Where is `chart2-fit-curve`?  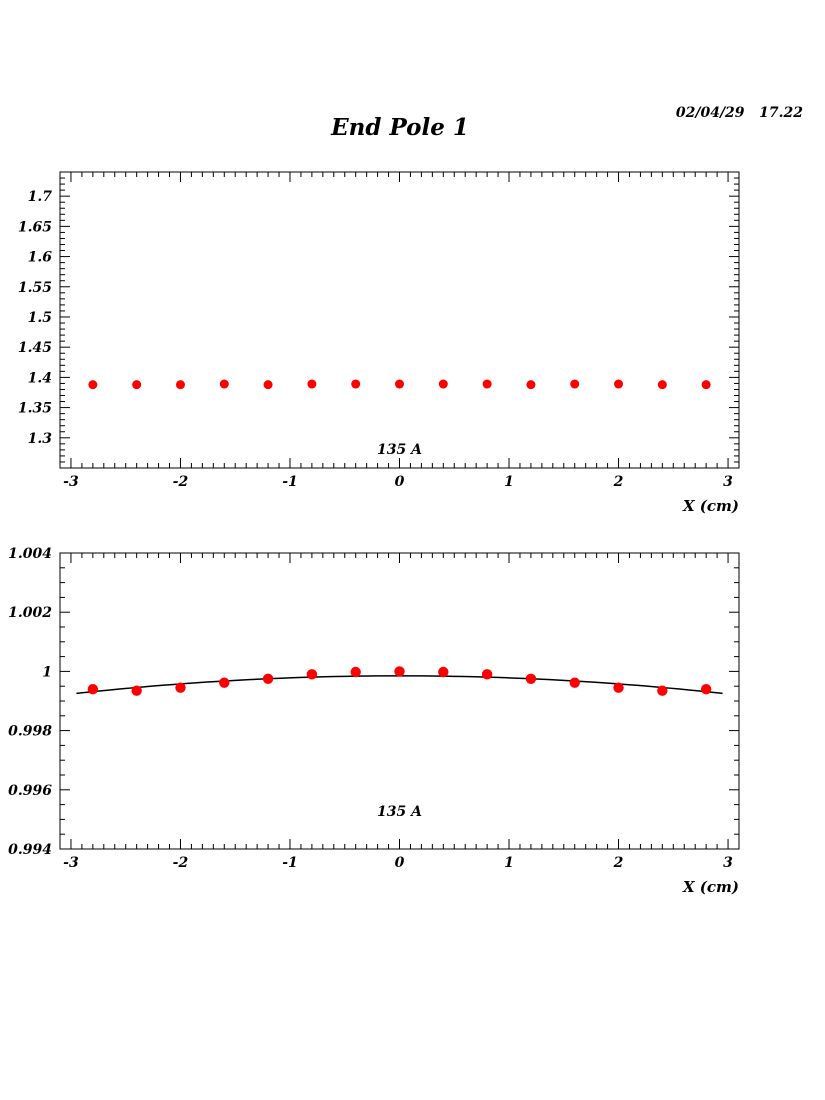
chart2-fit-curve is located at coordinates (399, 685).